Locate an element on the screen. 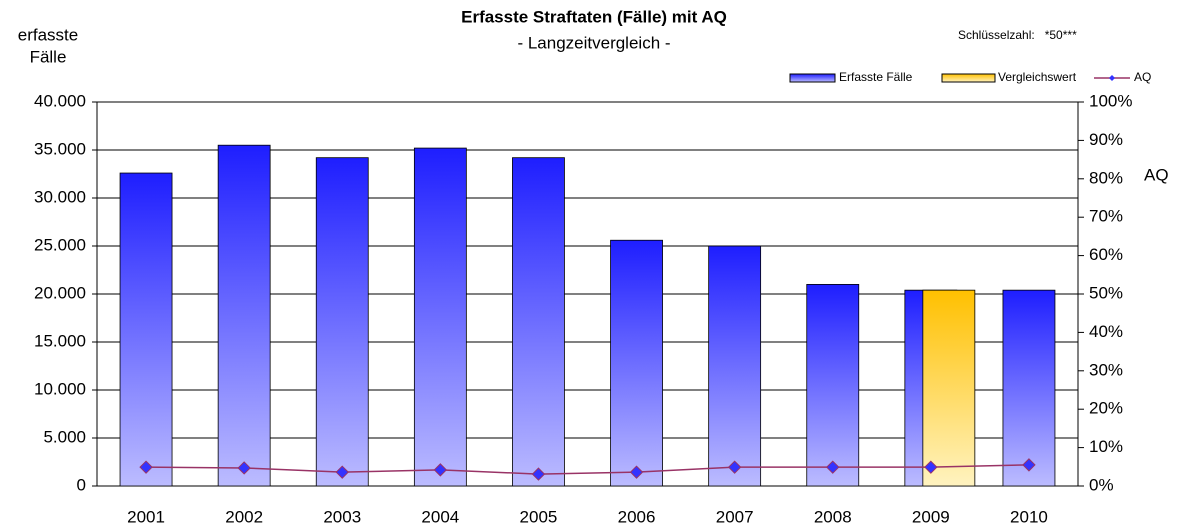 This screenshot has width=1189, height=532. legend-label: Erfasste Fälle is located at coordinates (876, 77).